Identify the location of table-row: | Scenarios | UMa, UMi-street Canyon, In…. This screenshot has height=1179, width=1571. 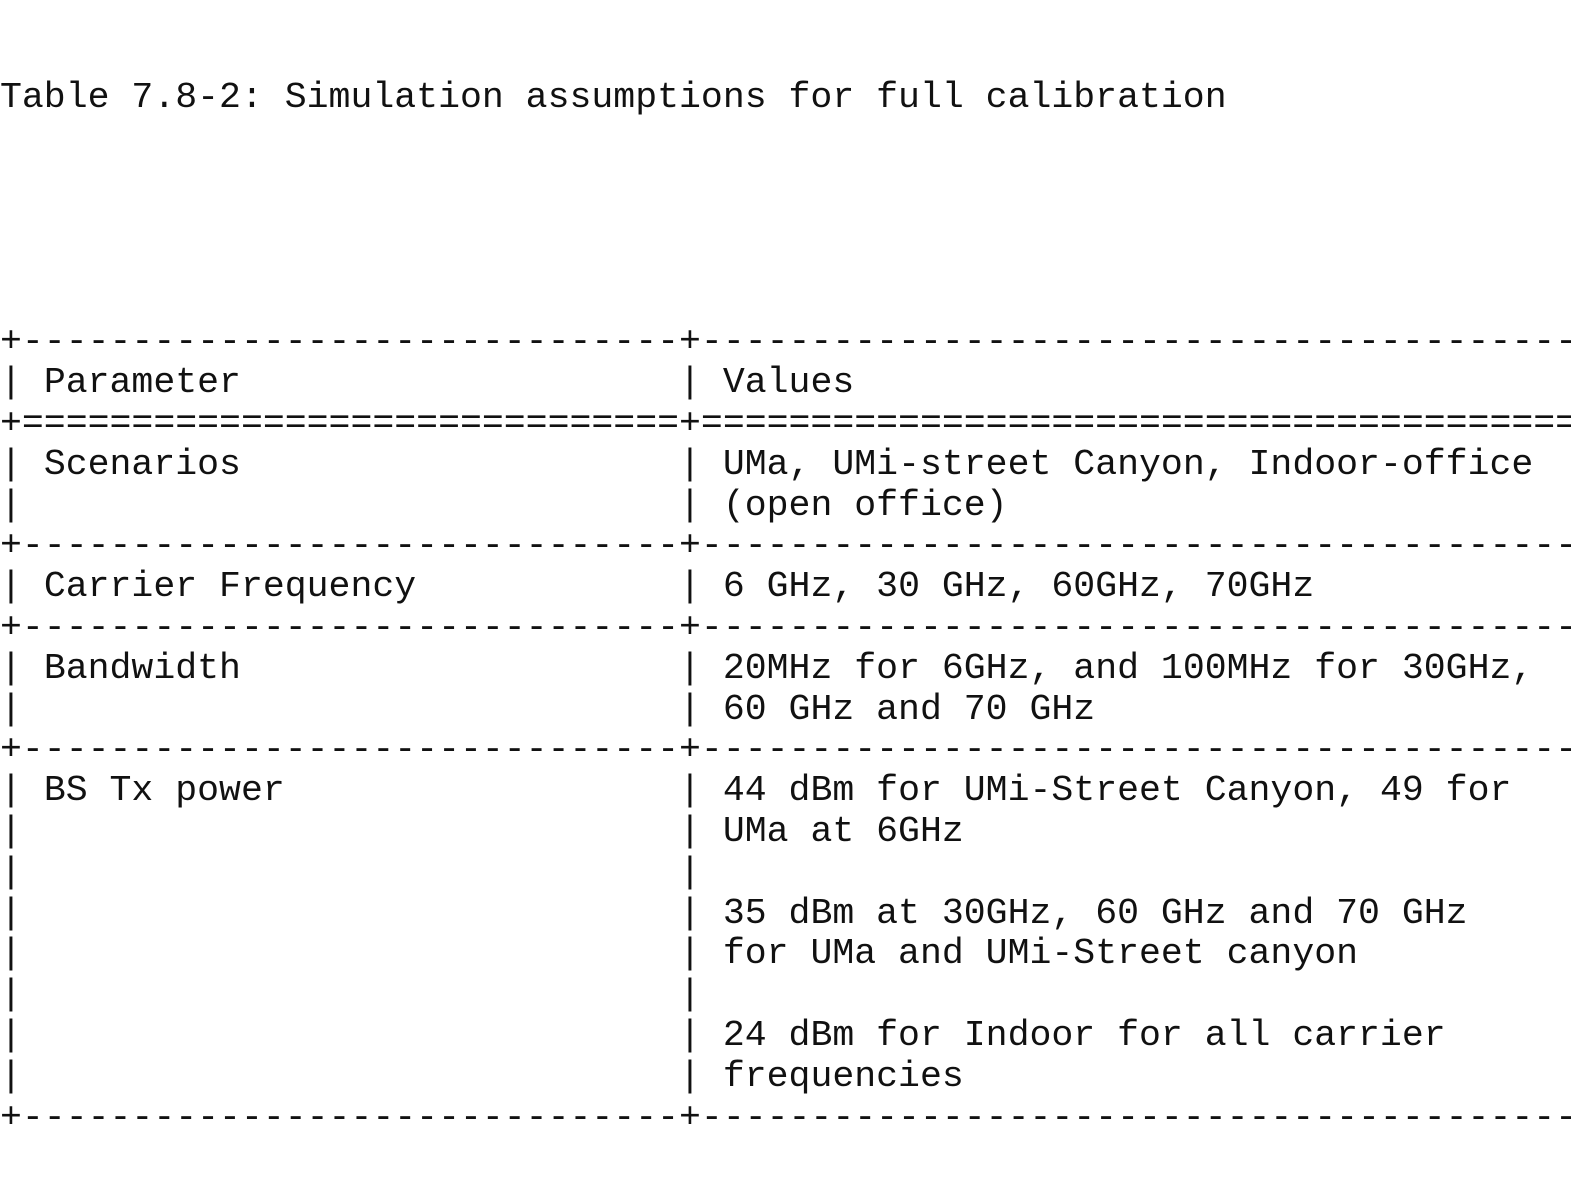
(767, 464).